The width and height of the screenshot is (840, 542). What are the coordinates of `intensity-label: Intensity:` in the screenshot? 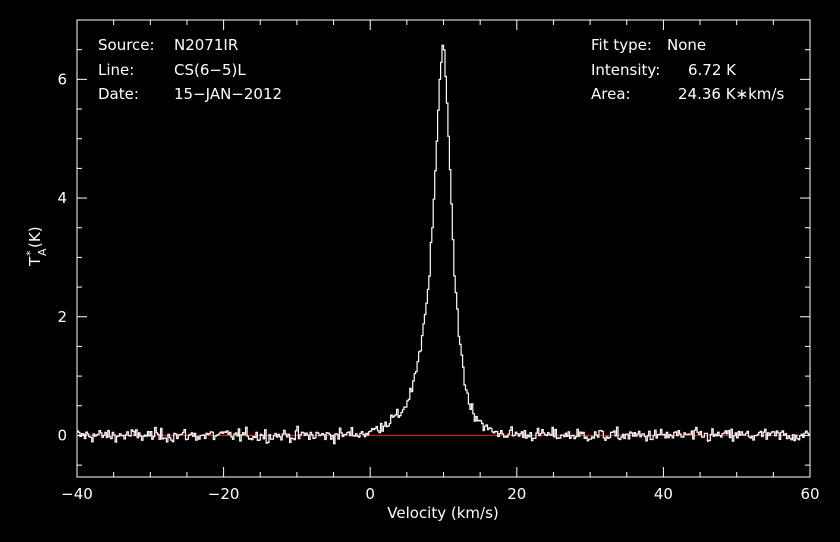 It's located at (625, 70).